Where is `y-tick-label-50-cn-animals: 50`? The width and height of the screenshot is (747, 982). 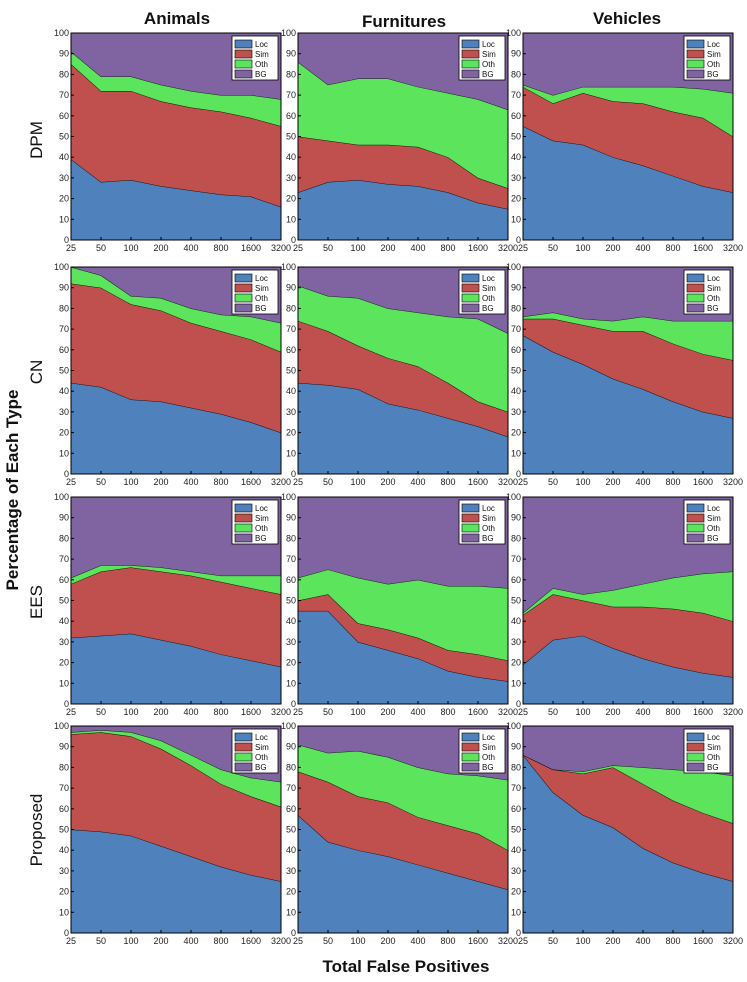 y-tick-label-50-cn-animals: 50 is located at coordinates (64, 371).